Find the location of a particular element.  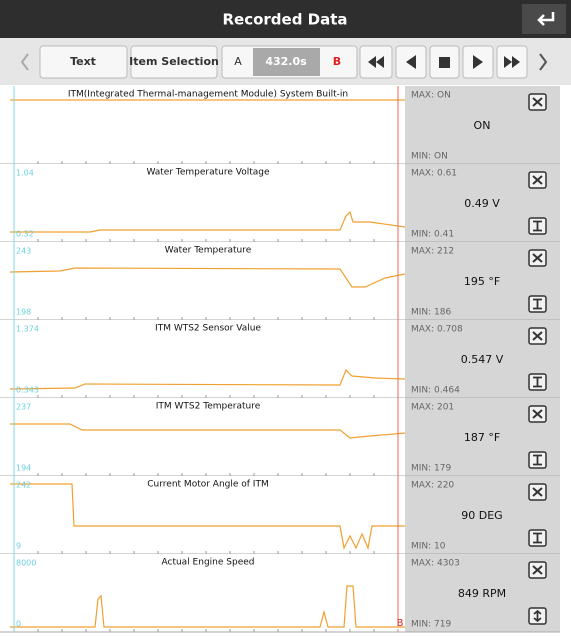

time-box is located at coordinates (286, 62).